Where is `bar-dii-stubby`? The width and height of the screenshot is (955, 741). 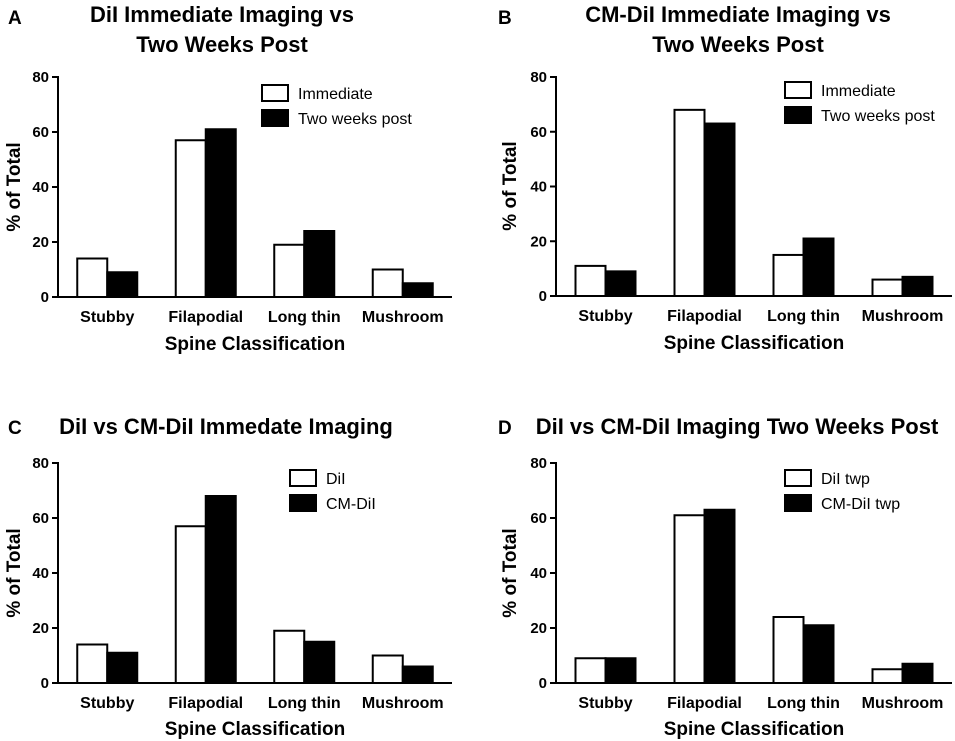 bar-dii-stubby is located at coordinates (92, 663).